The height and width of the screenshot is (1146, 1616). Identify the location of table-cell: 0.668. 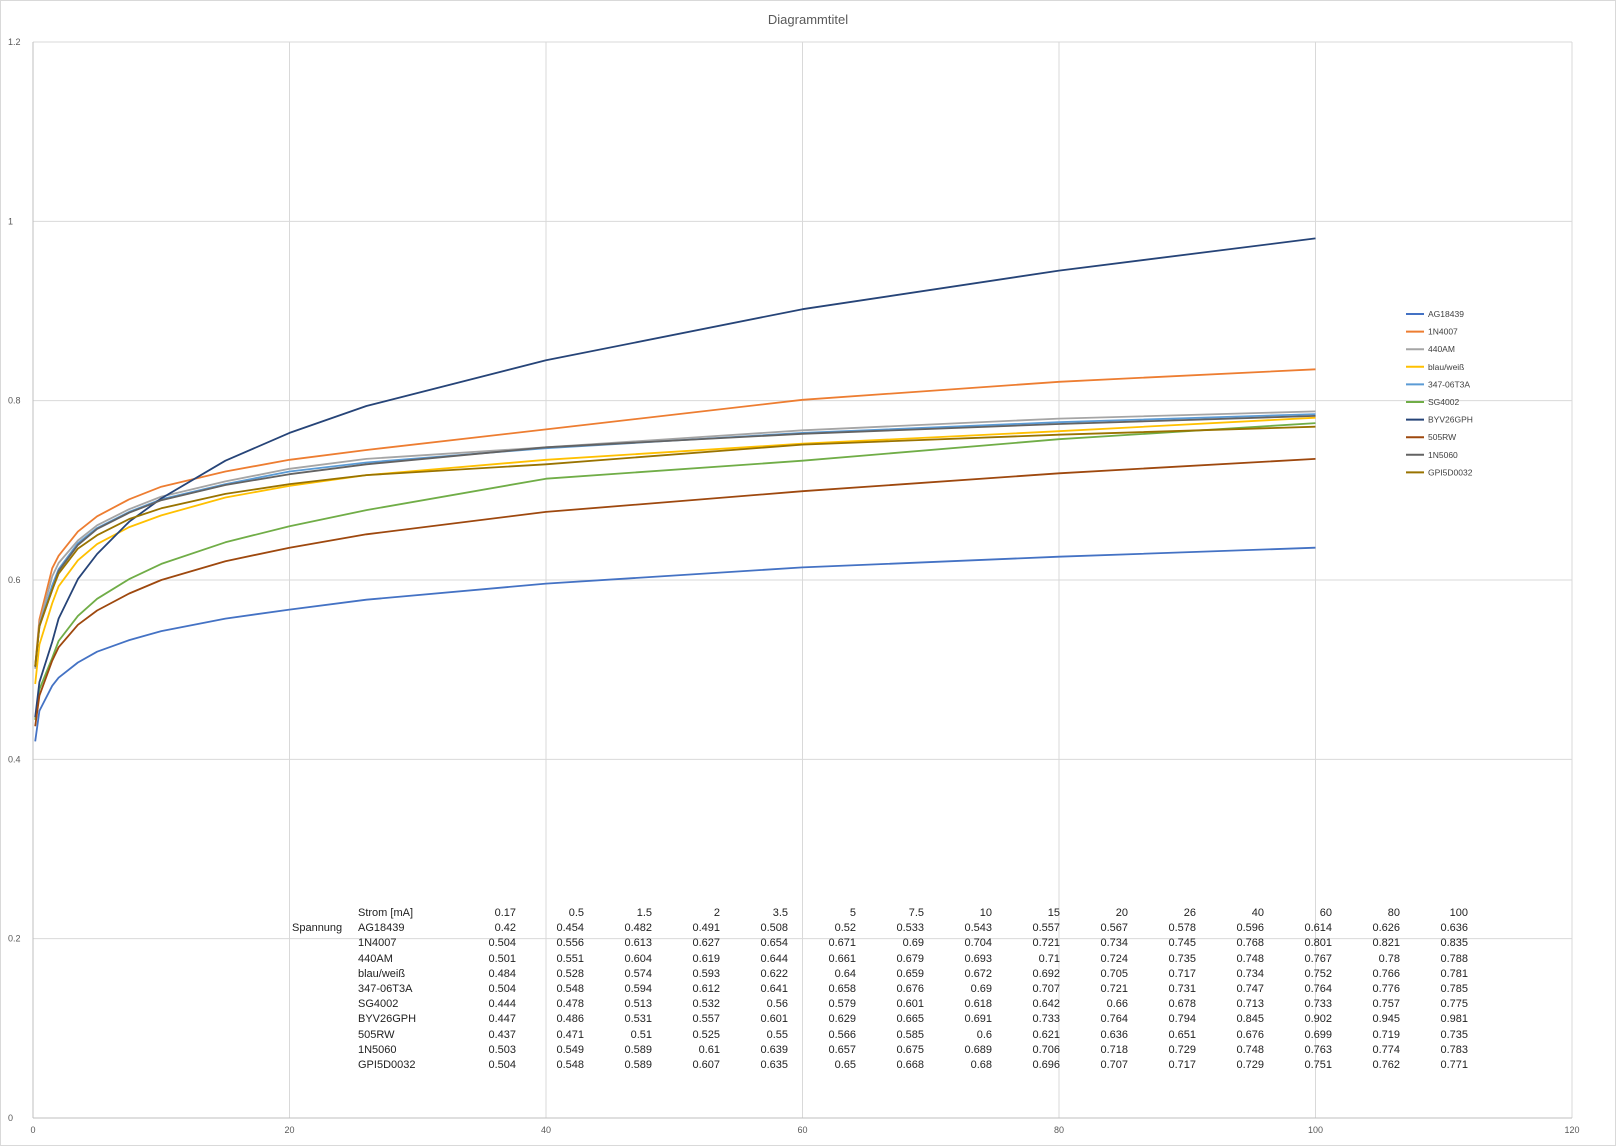
(910, 1065).